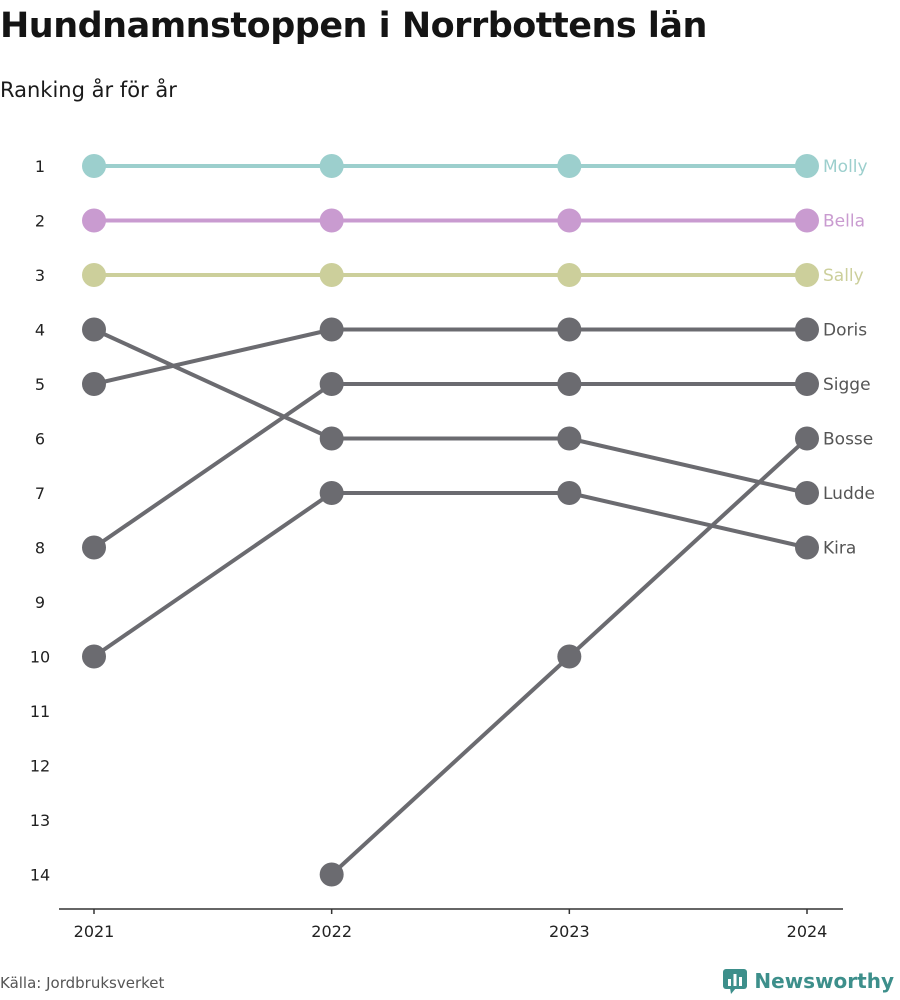  What do you see at coordinates (40, 875) in the screenshot?
I see `y-tick-label: 14` at bounding box center [40, 875].